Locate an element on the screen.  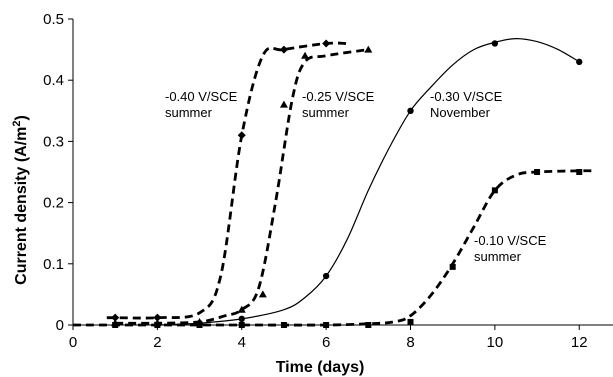
y-tick-label: 0.4 is located at coordinates (53, 80).